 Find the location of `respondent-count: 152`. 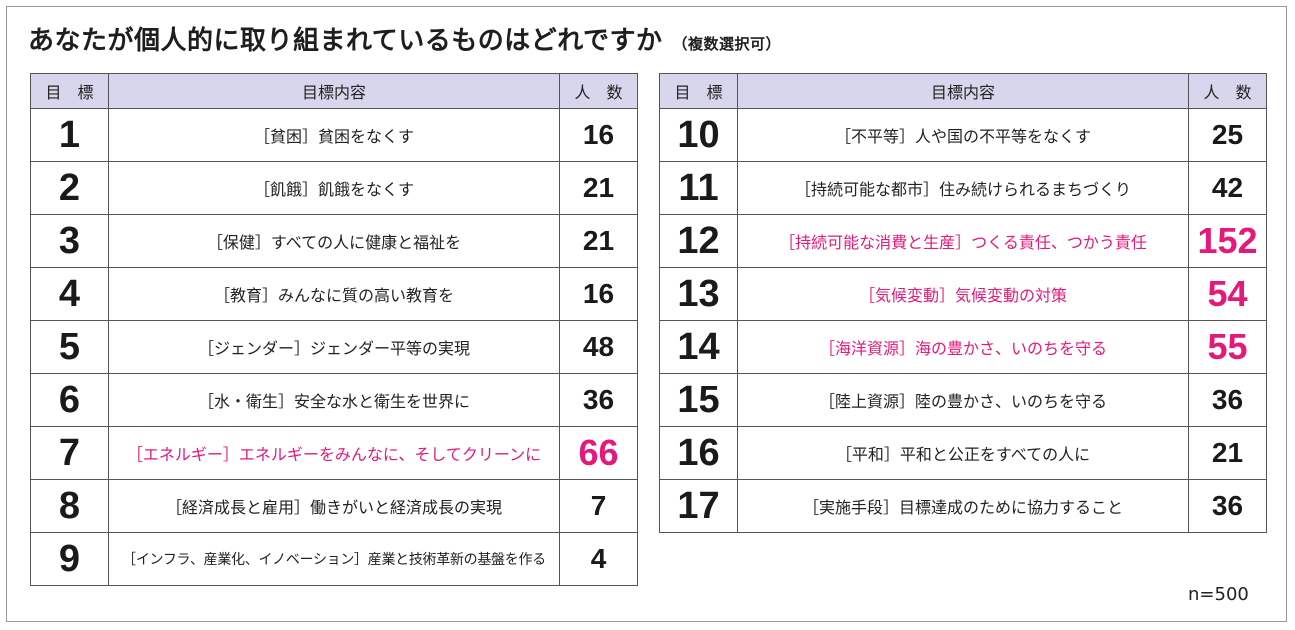

respondent-count: 152 is located at coordinates (1227, 241).